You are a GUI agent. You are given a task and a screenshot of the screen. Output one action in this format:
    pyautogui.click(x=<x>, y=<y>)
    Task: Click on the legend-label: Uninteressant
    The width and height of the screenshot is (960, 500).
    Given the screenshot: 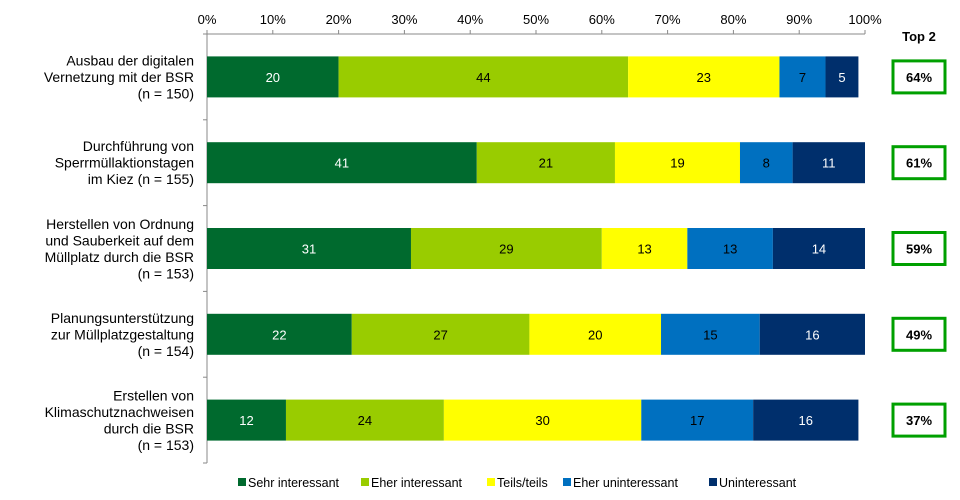 What is the action you would take?
    pyautogui.click(x=758, y=483)
    